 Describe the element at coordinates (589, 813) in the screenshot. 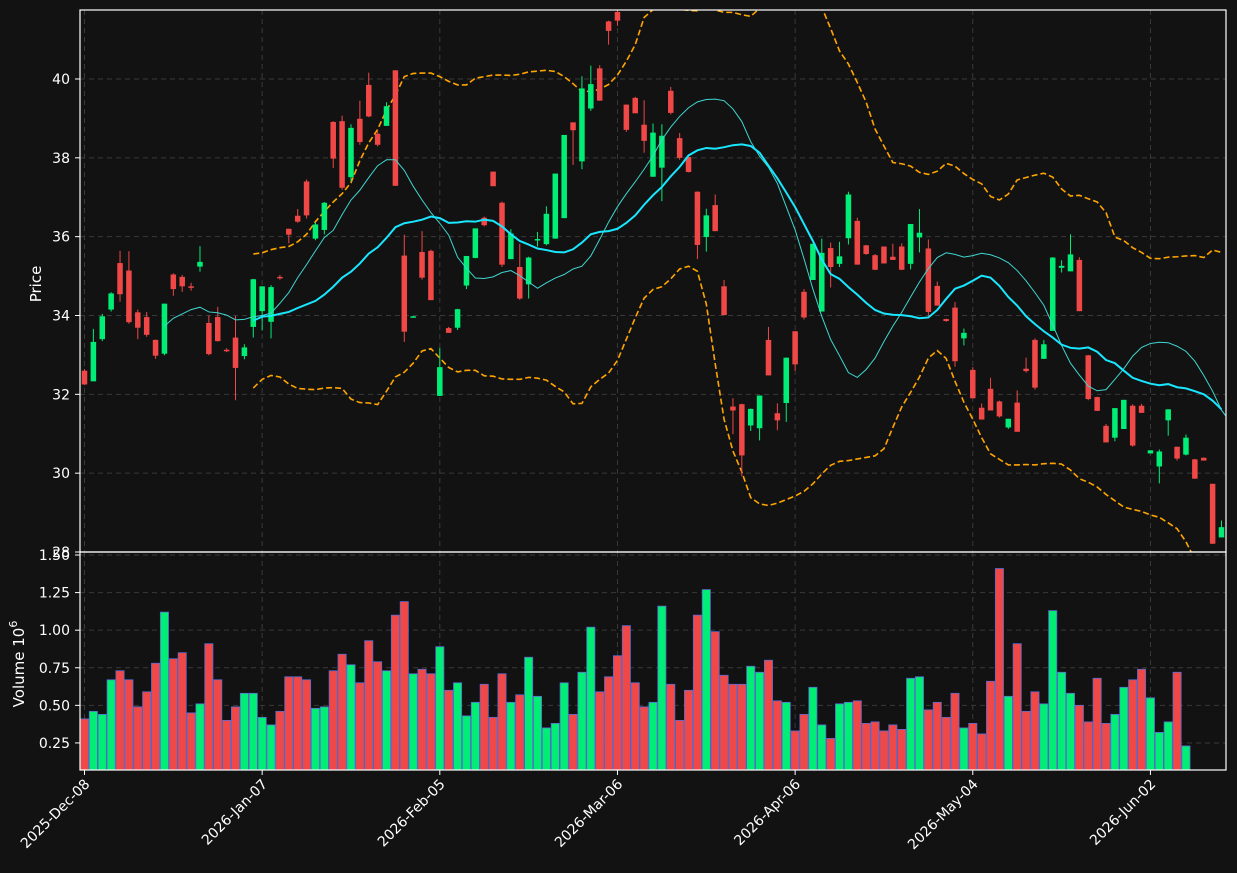

I see `x-tick-label: 2026-Mar-06` at that location.